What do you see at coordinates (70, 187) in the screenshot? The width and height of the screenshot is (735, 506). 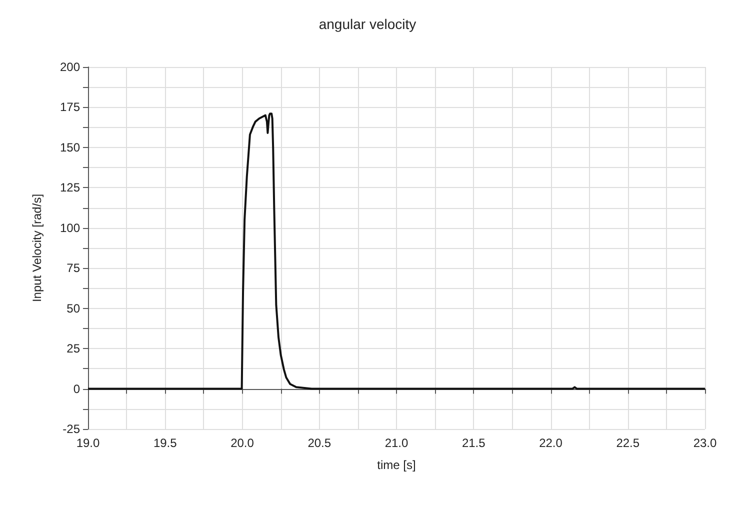 I see `y-tick-label: 125` at bounding box center [70, 187].